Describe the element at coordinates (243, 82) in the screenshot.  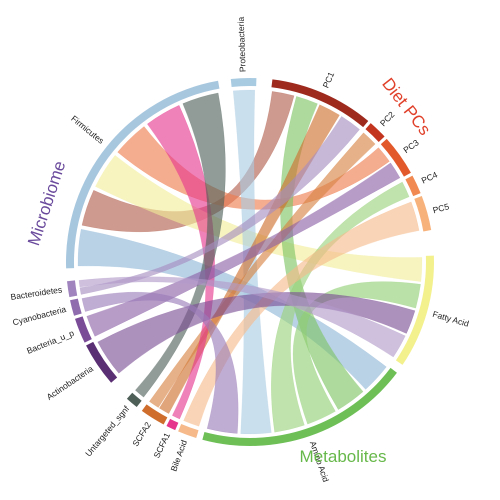
I see `arc-proteobacteria` at that location.